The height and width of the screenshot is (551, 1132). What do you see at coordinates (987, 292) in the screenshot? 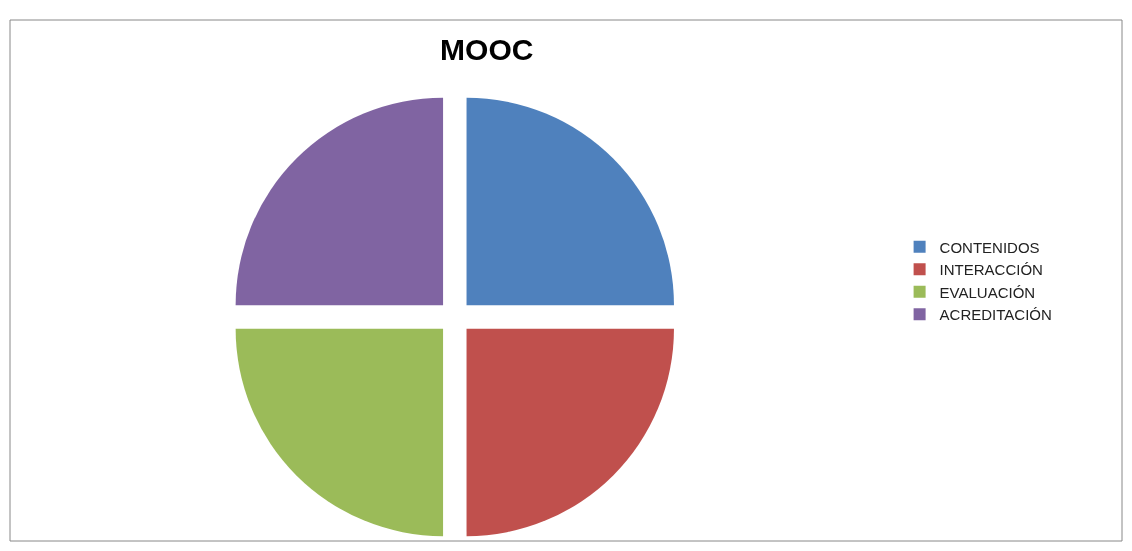
I see `legend-label: EVALUACIÓN` at bounding box center [987, 292].